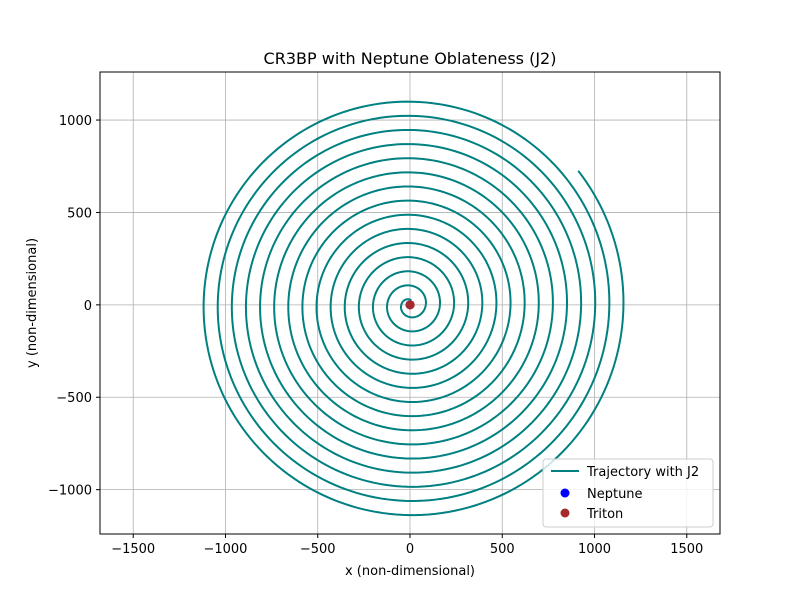 This screenshot has height=600, width=800. What do you see at coordinates (565, 493) in the screenshot?
I see `legend-neptune-swatch` at bounding box center [565, 493].